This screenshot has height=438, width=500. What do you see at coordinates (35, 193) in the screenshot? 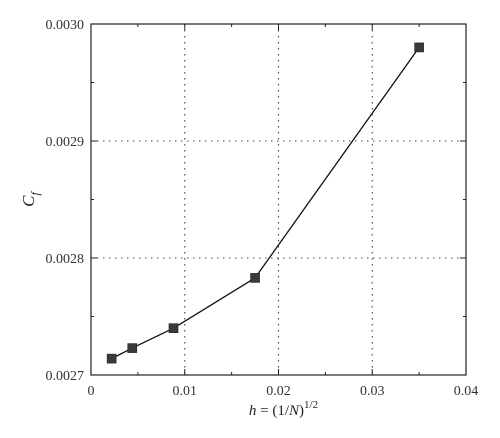
I see `y-axis-subscript: f` at bounding box center [35, 193].